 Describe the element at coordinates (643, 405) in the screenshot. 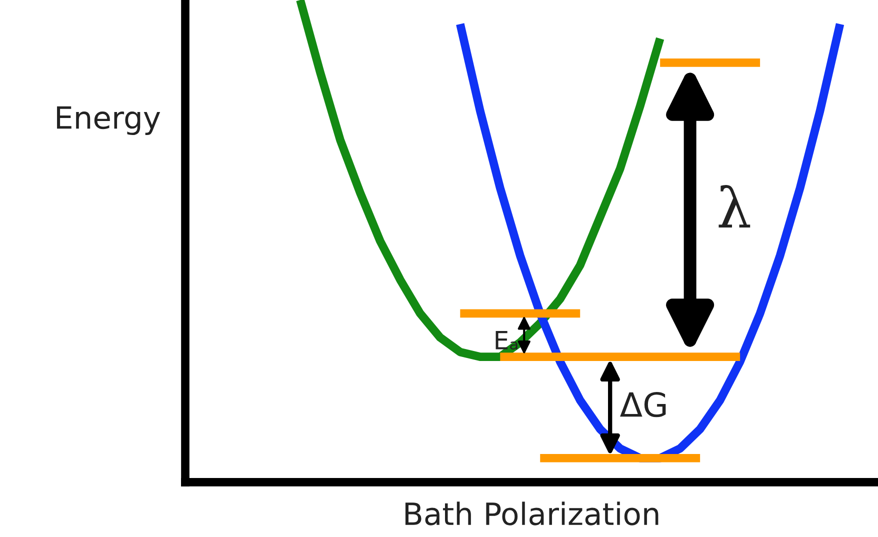

I see `annotation: ΔG` at that location.